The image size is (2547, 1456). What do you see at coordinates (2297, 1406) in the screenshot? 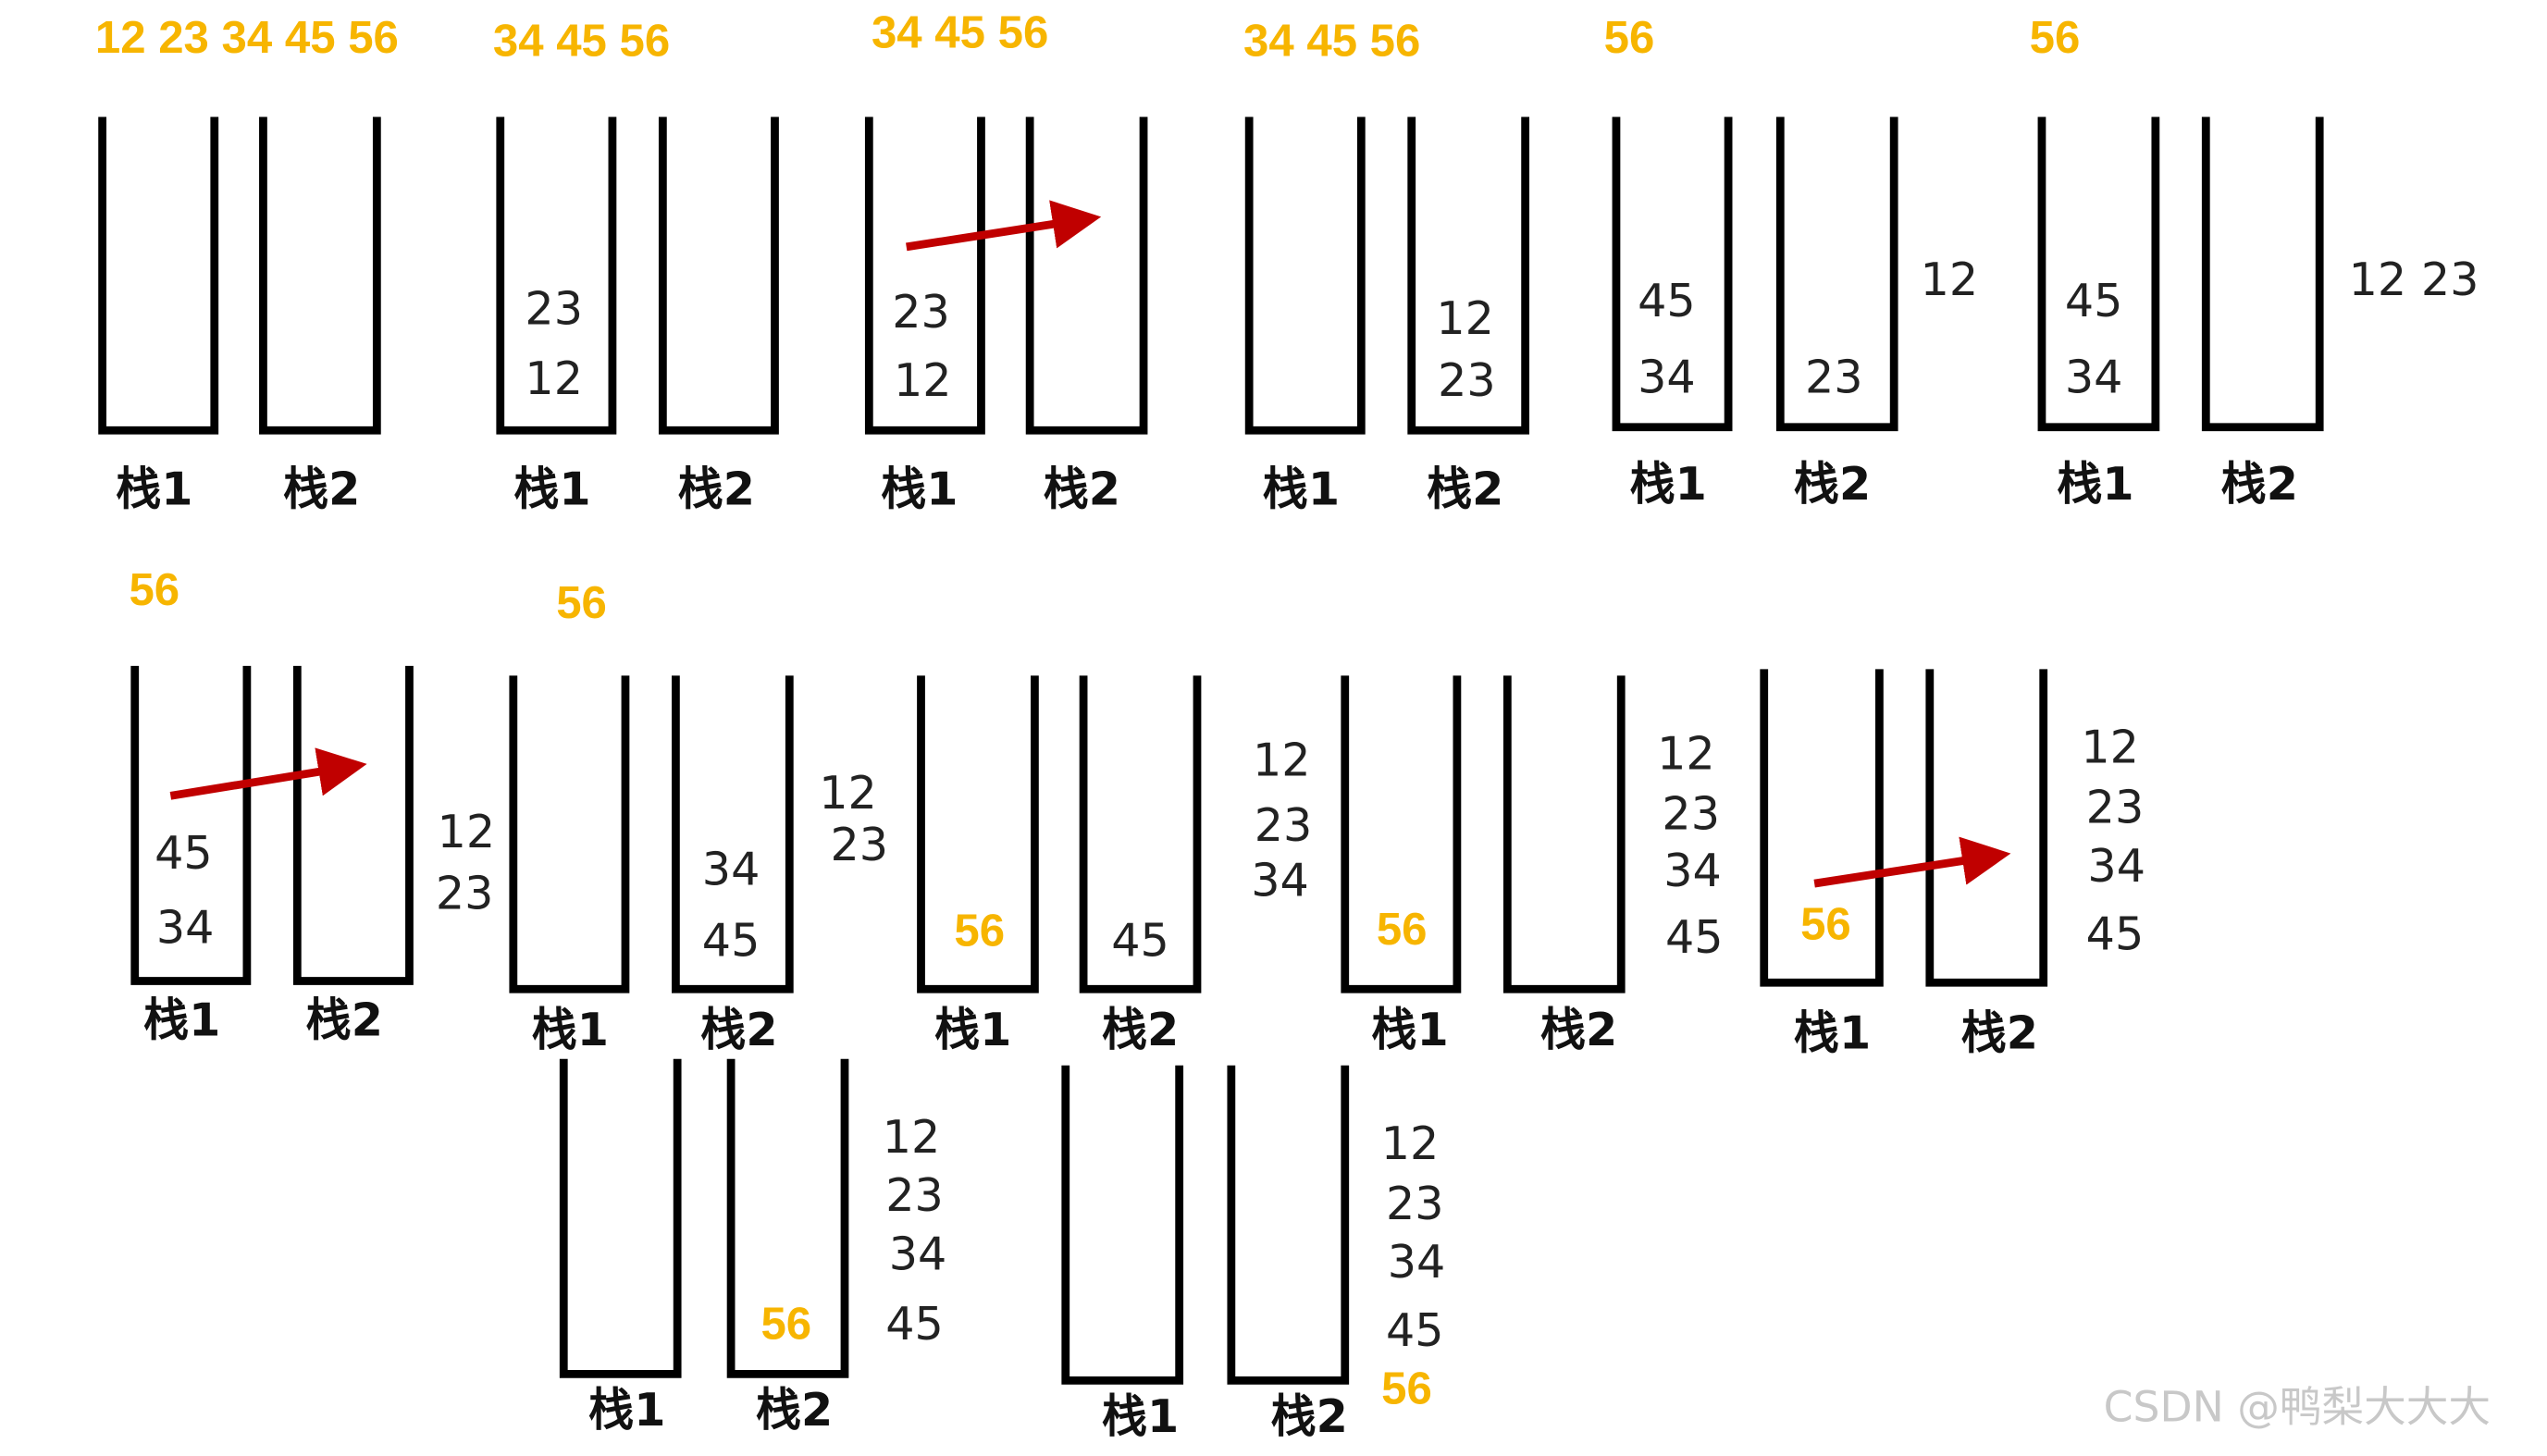
I see `watermark: CSDN @鸭梨大大大` at bounding box center [2297, 1406].